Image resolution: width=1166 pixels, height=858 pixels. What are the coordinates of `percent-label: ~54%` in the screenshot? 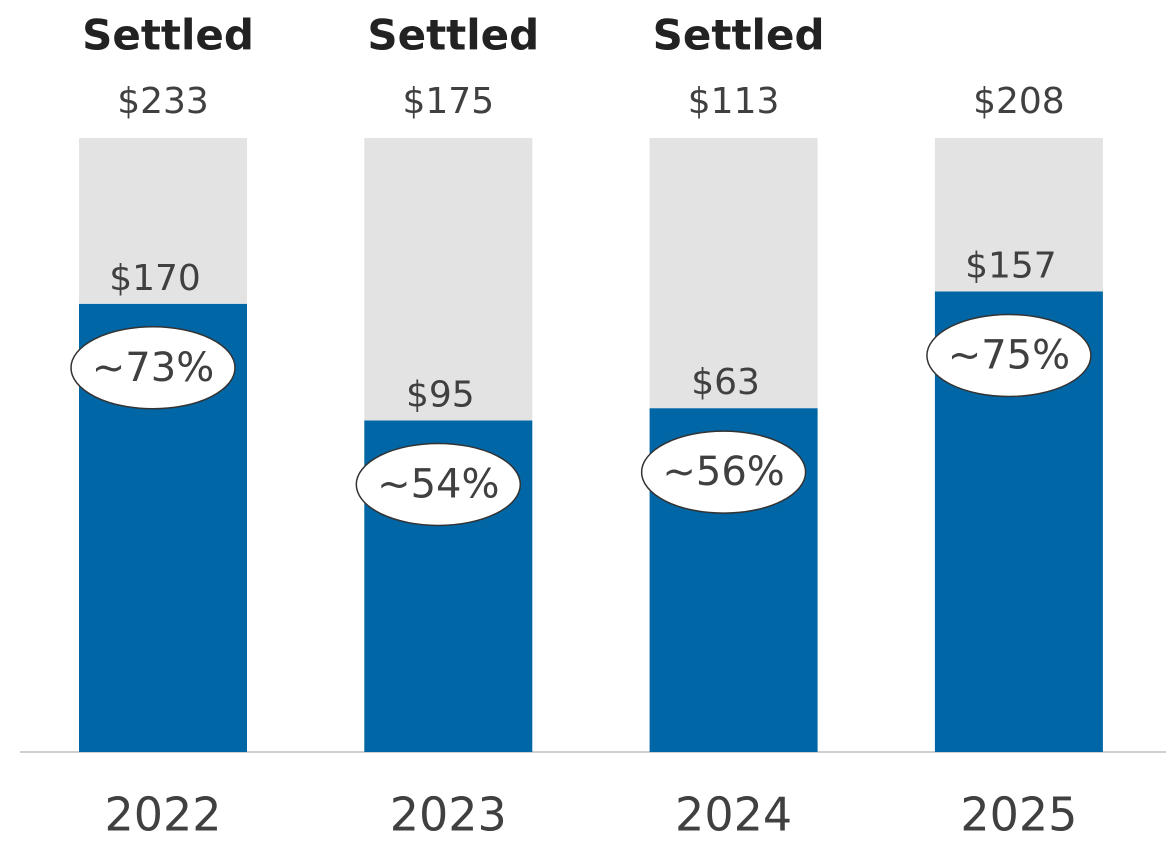 It's located at (438, 484).